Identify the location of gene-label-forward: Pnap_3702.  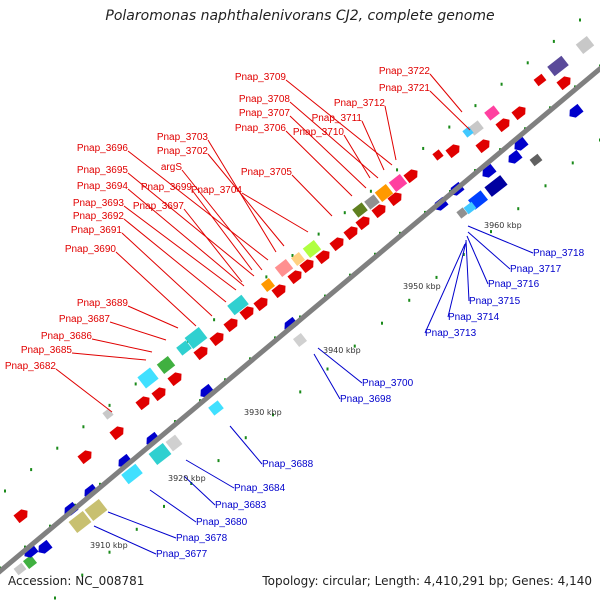
(183, 151).